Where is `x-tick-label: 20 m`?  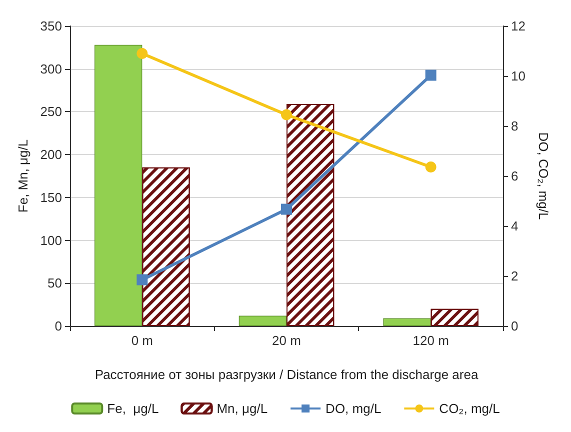 x-tick-label: 20 m is located at coordinates (286, 340).